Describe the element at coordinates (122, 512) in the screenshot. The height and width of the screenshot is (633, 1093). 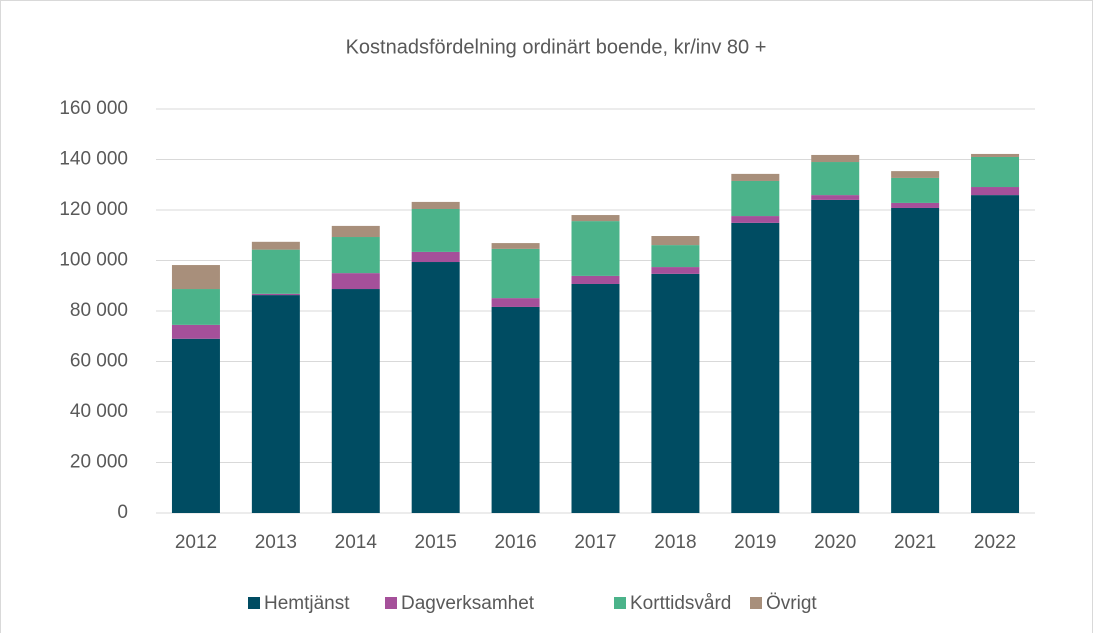
I see `y-tick-label: 0` at that location.